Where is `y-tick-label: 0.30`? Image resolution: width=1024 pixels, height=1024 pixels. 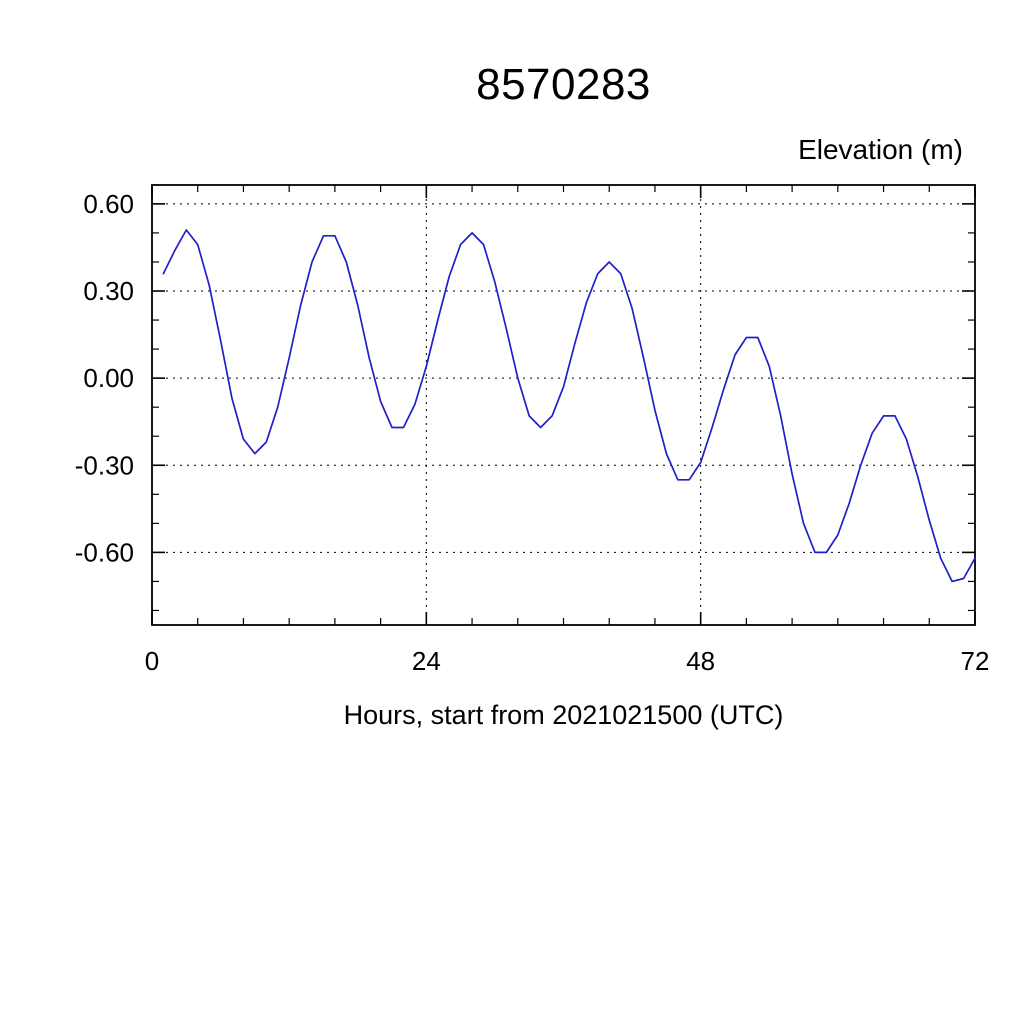
y-tick-label: 0.30 is located at coordinates (108, 291).